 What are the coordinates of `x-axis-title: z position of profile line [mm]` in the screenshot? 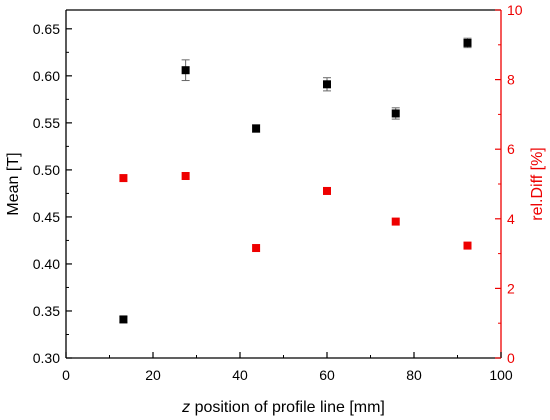 It's located at (283, 407).